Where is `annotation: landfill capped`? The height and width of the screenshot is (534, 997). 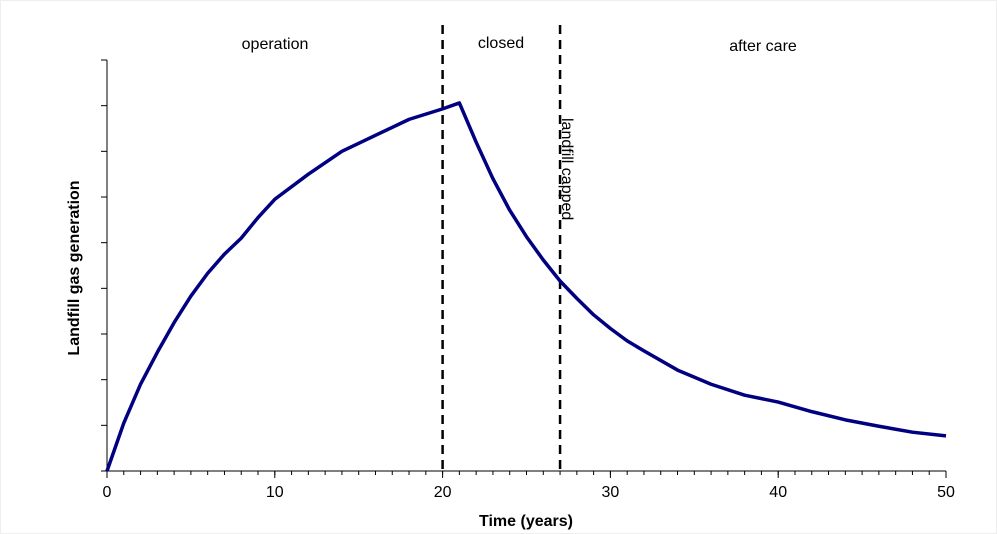 annotation: landfill capped is located at coordinates (566, 169).